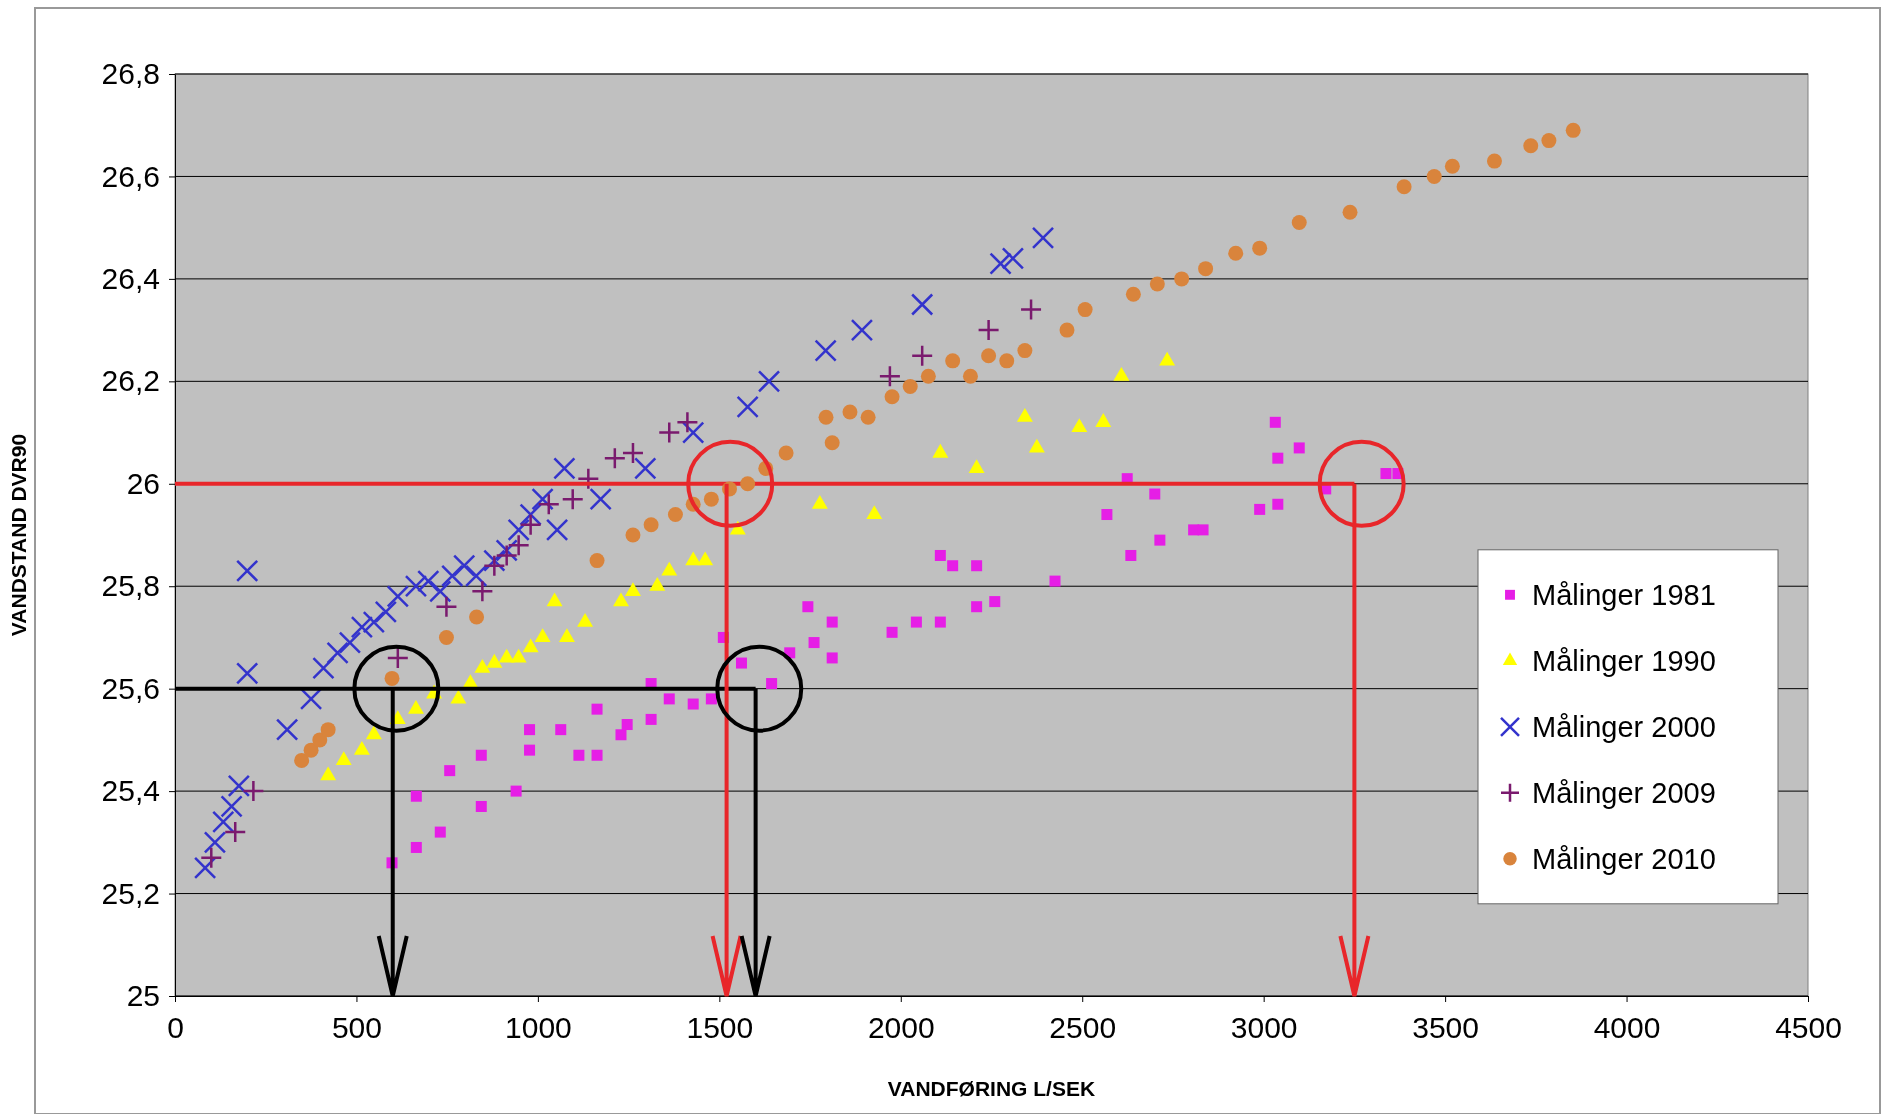 The height and width of the screenshot is (1114, 1890). What do you see at coordinates (130, 586) in the screenshot?
I see `y-tick-label: 25,8` at bounding box center [130, 586].